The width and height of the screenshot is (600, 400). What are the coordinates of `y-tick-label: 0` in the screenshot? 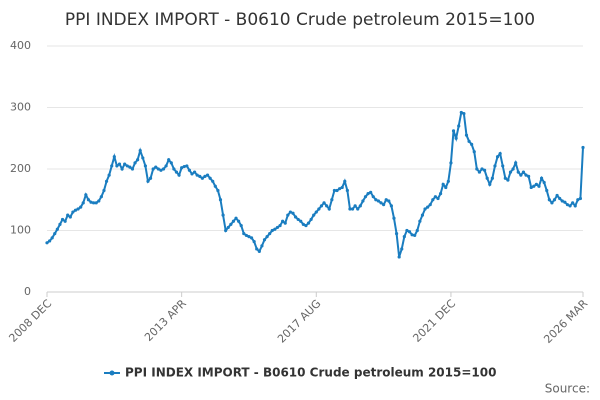 It's located at (27, 291).